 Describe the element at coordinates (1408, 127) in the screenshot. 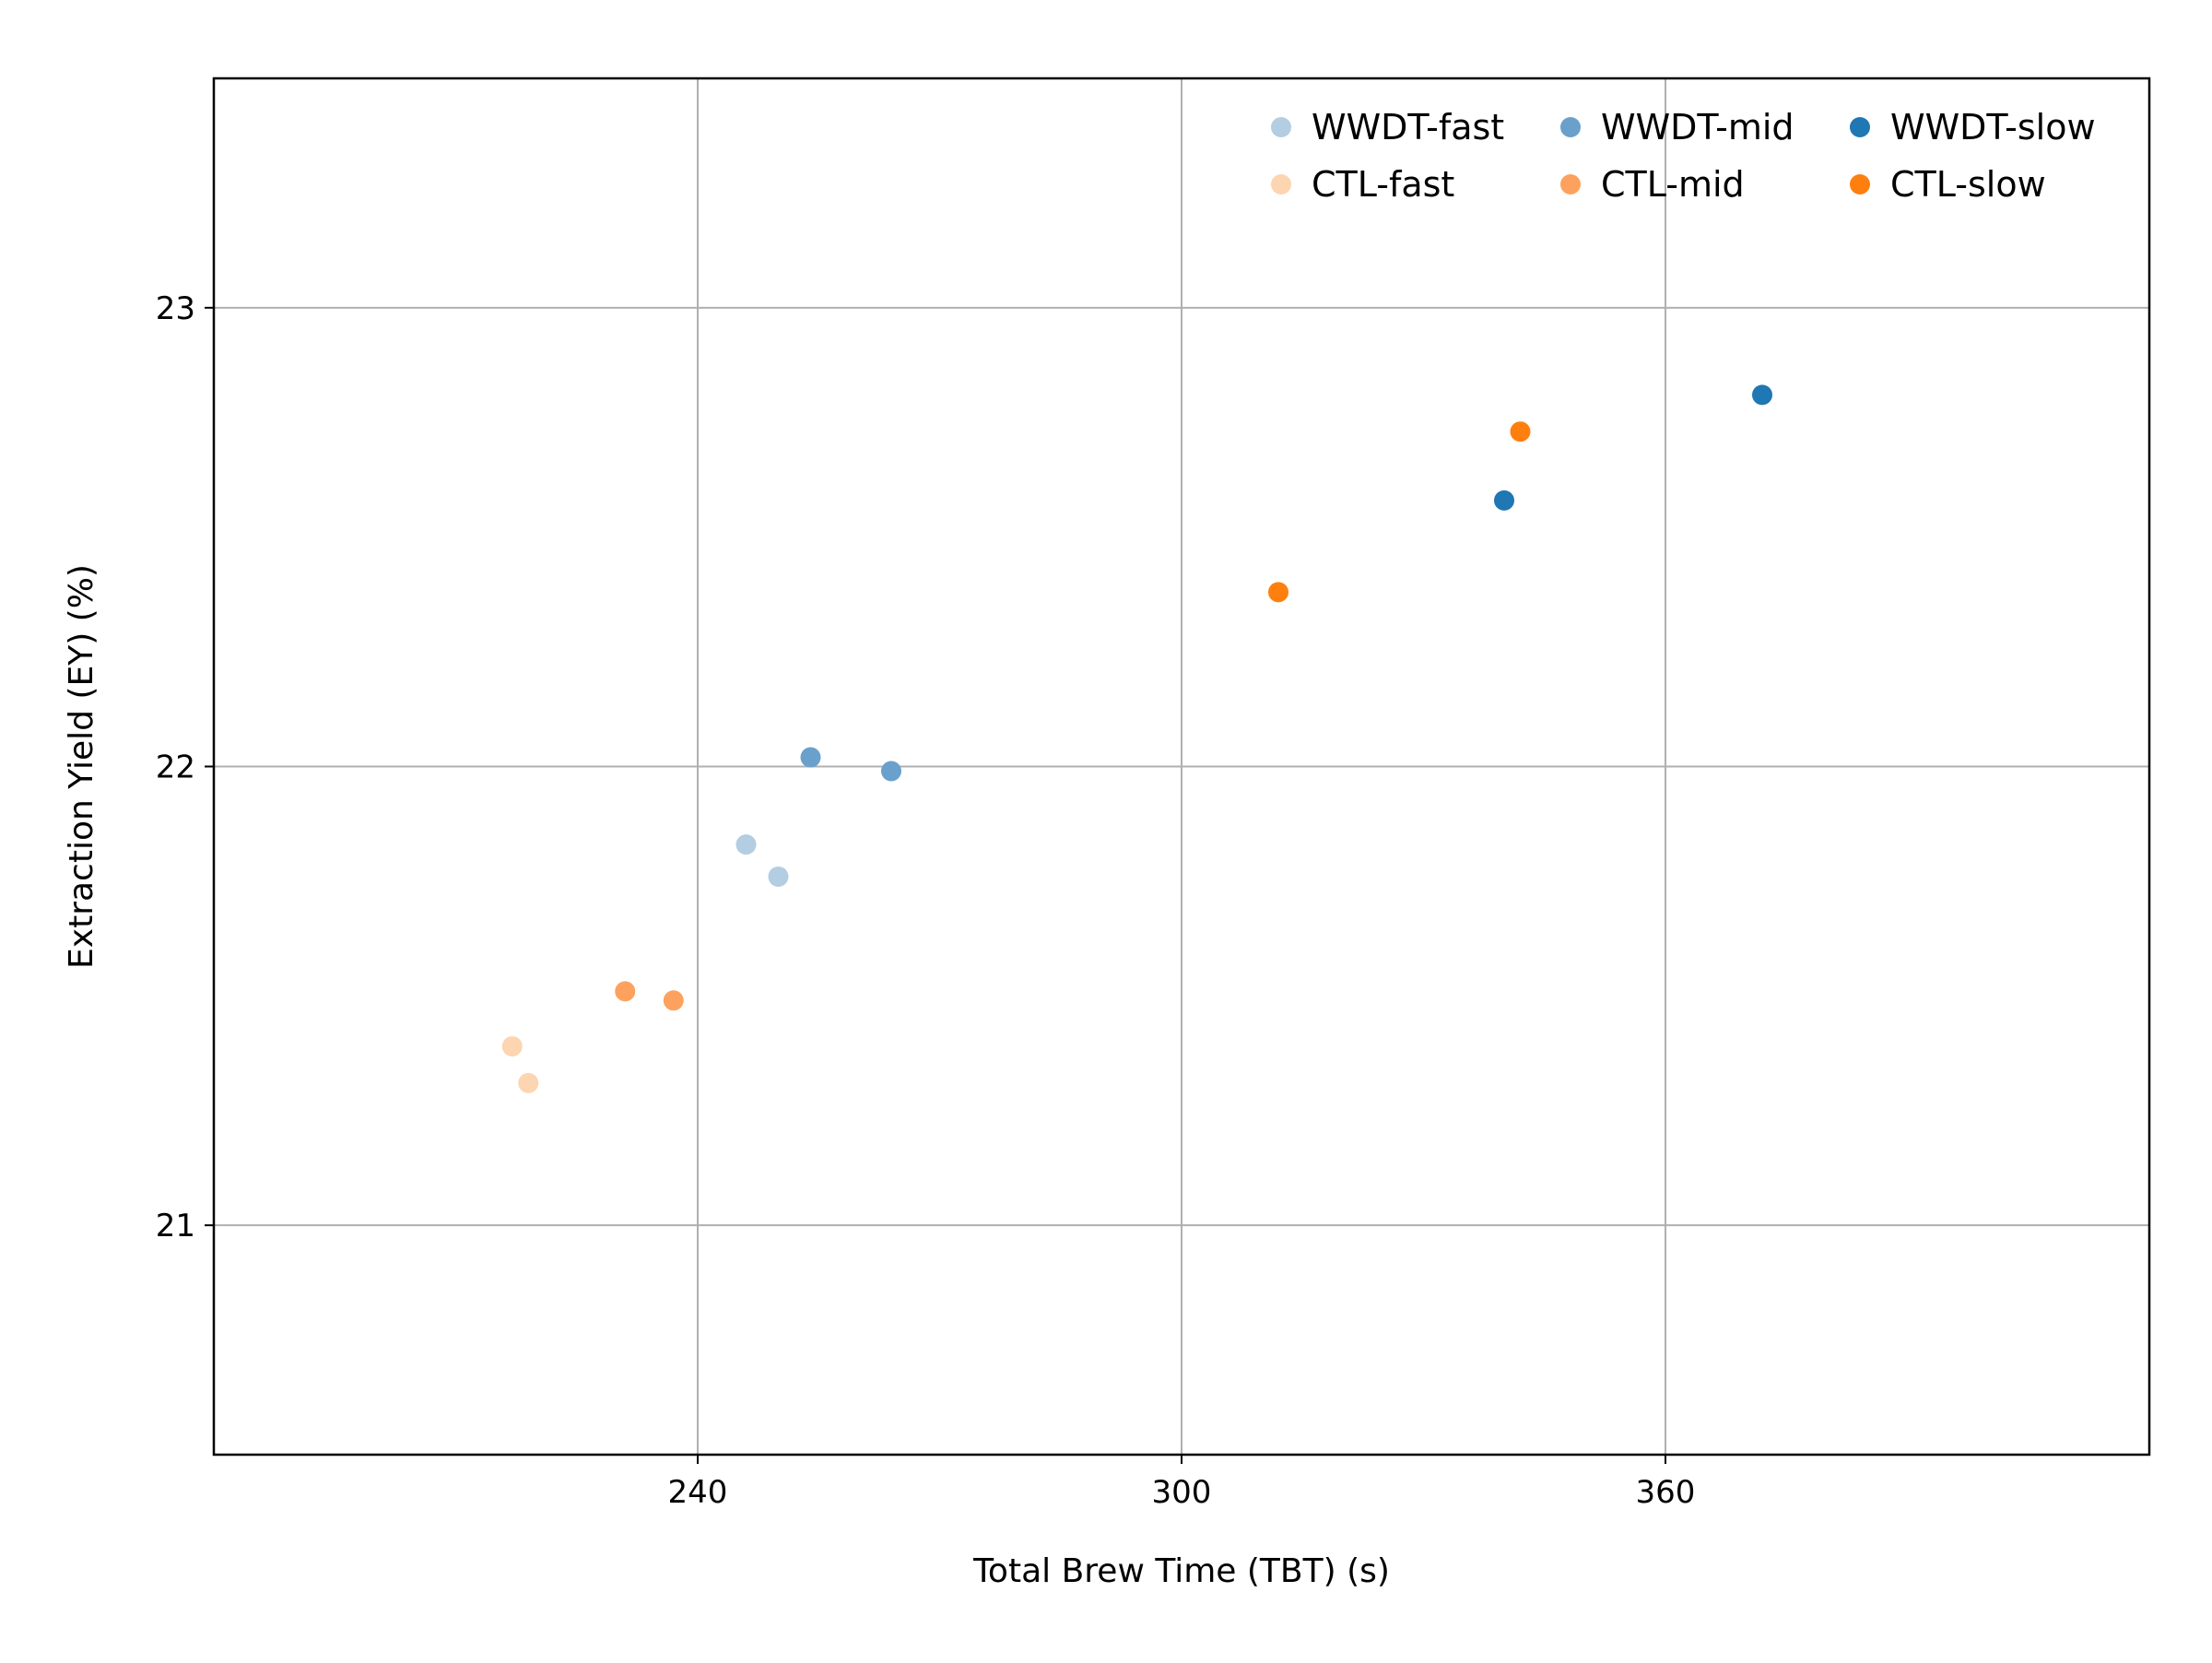

I see `legend-label: WWDT-fast` at that location.